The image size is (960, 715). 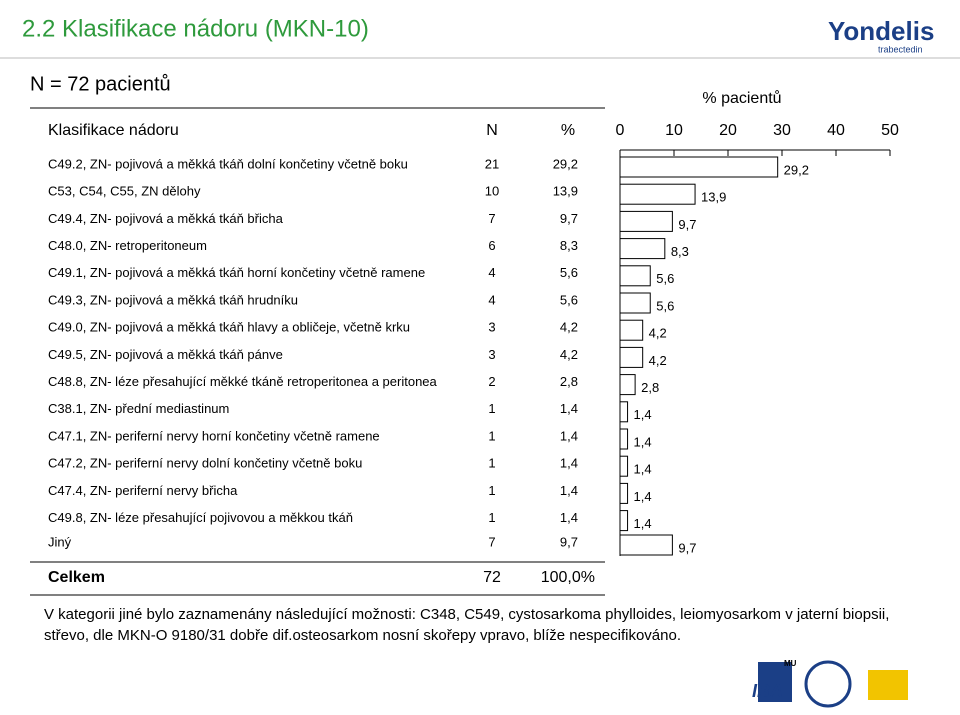 What do you see at coordinates (491, 381) in the screenshot?
I see `n-cell: 2` at bounding box center [491, 381].